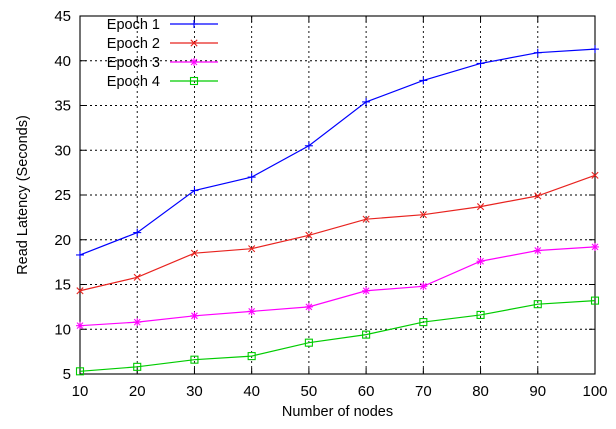  Describe the element at coordinates (133, 63) in the screenshot. I see `legend-label: Epoch 3` at that location.